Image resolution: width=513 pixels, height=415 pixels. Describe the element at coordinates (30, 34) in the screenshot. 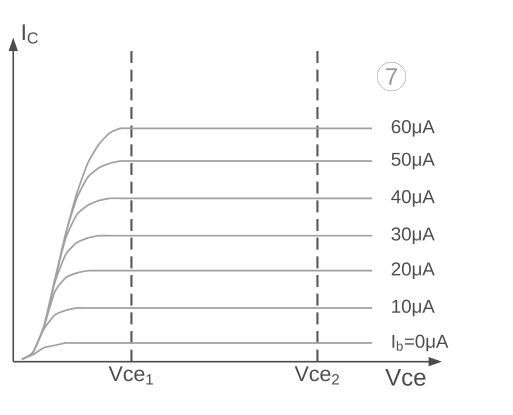

I see `y-axis-title: I$_{C}$` at that location.